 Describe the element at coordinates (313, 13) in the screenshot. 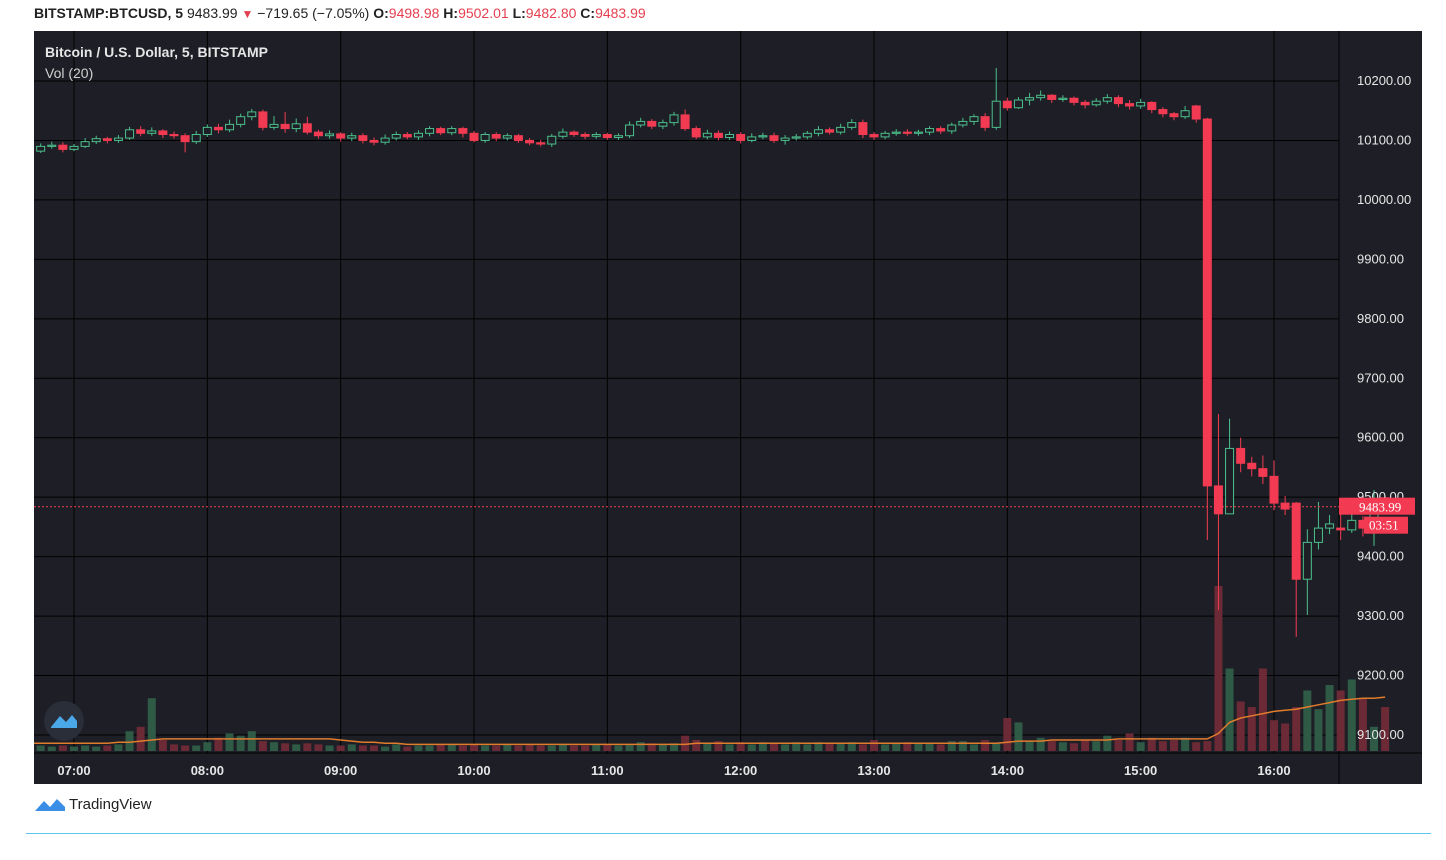

I see `price-change: −719.65 (−7.05%)` at that location.